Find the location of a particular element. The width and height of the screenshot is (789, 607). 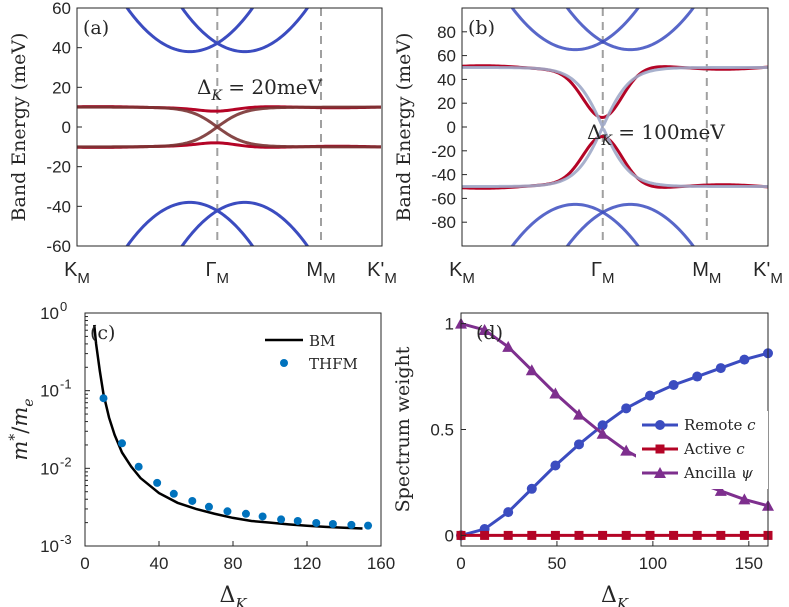

y-axis-label: m*/me is located at coordinates (22, 429).